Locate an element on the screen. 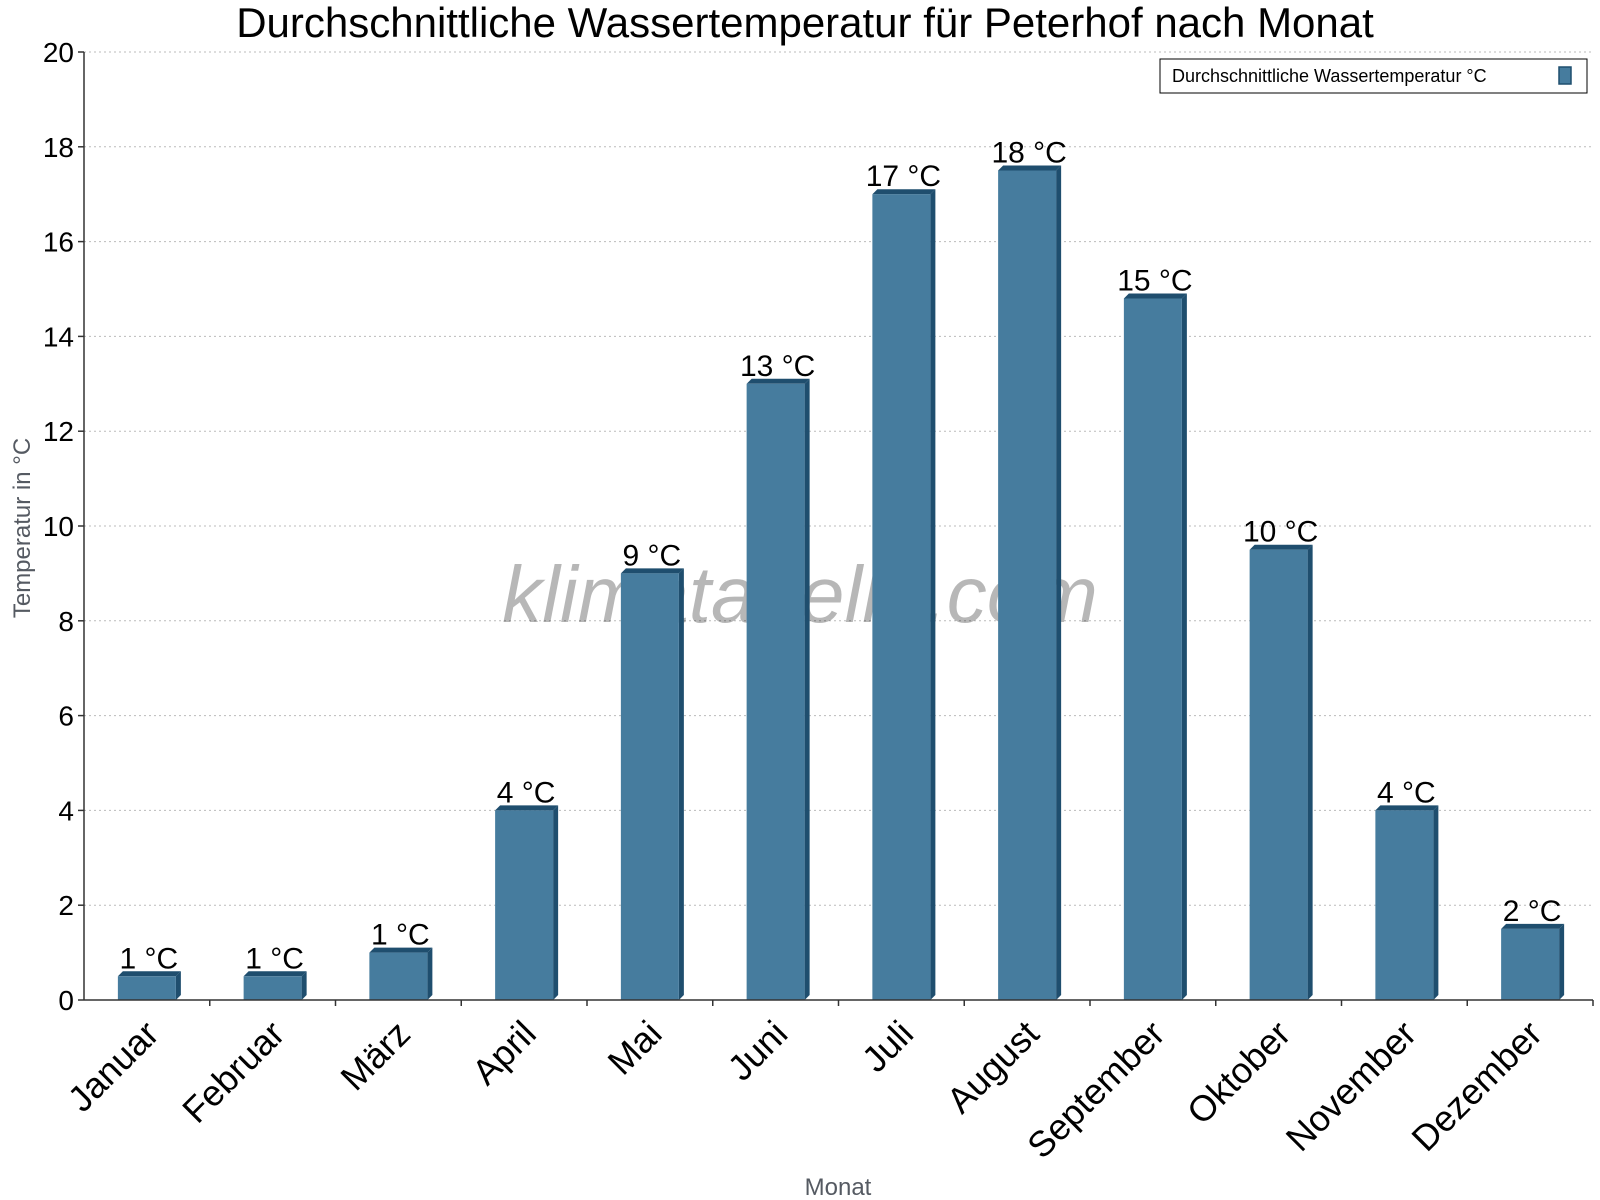  y-axis-ticks: 0 2 4 6 8 10 12 14 16 18 20 is located at coordinates (63, 526).